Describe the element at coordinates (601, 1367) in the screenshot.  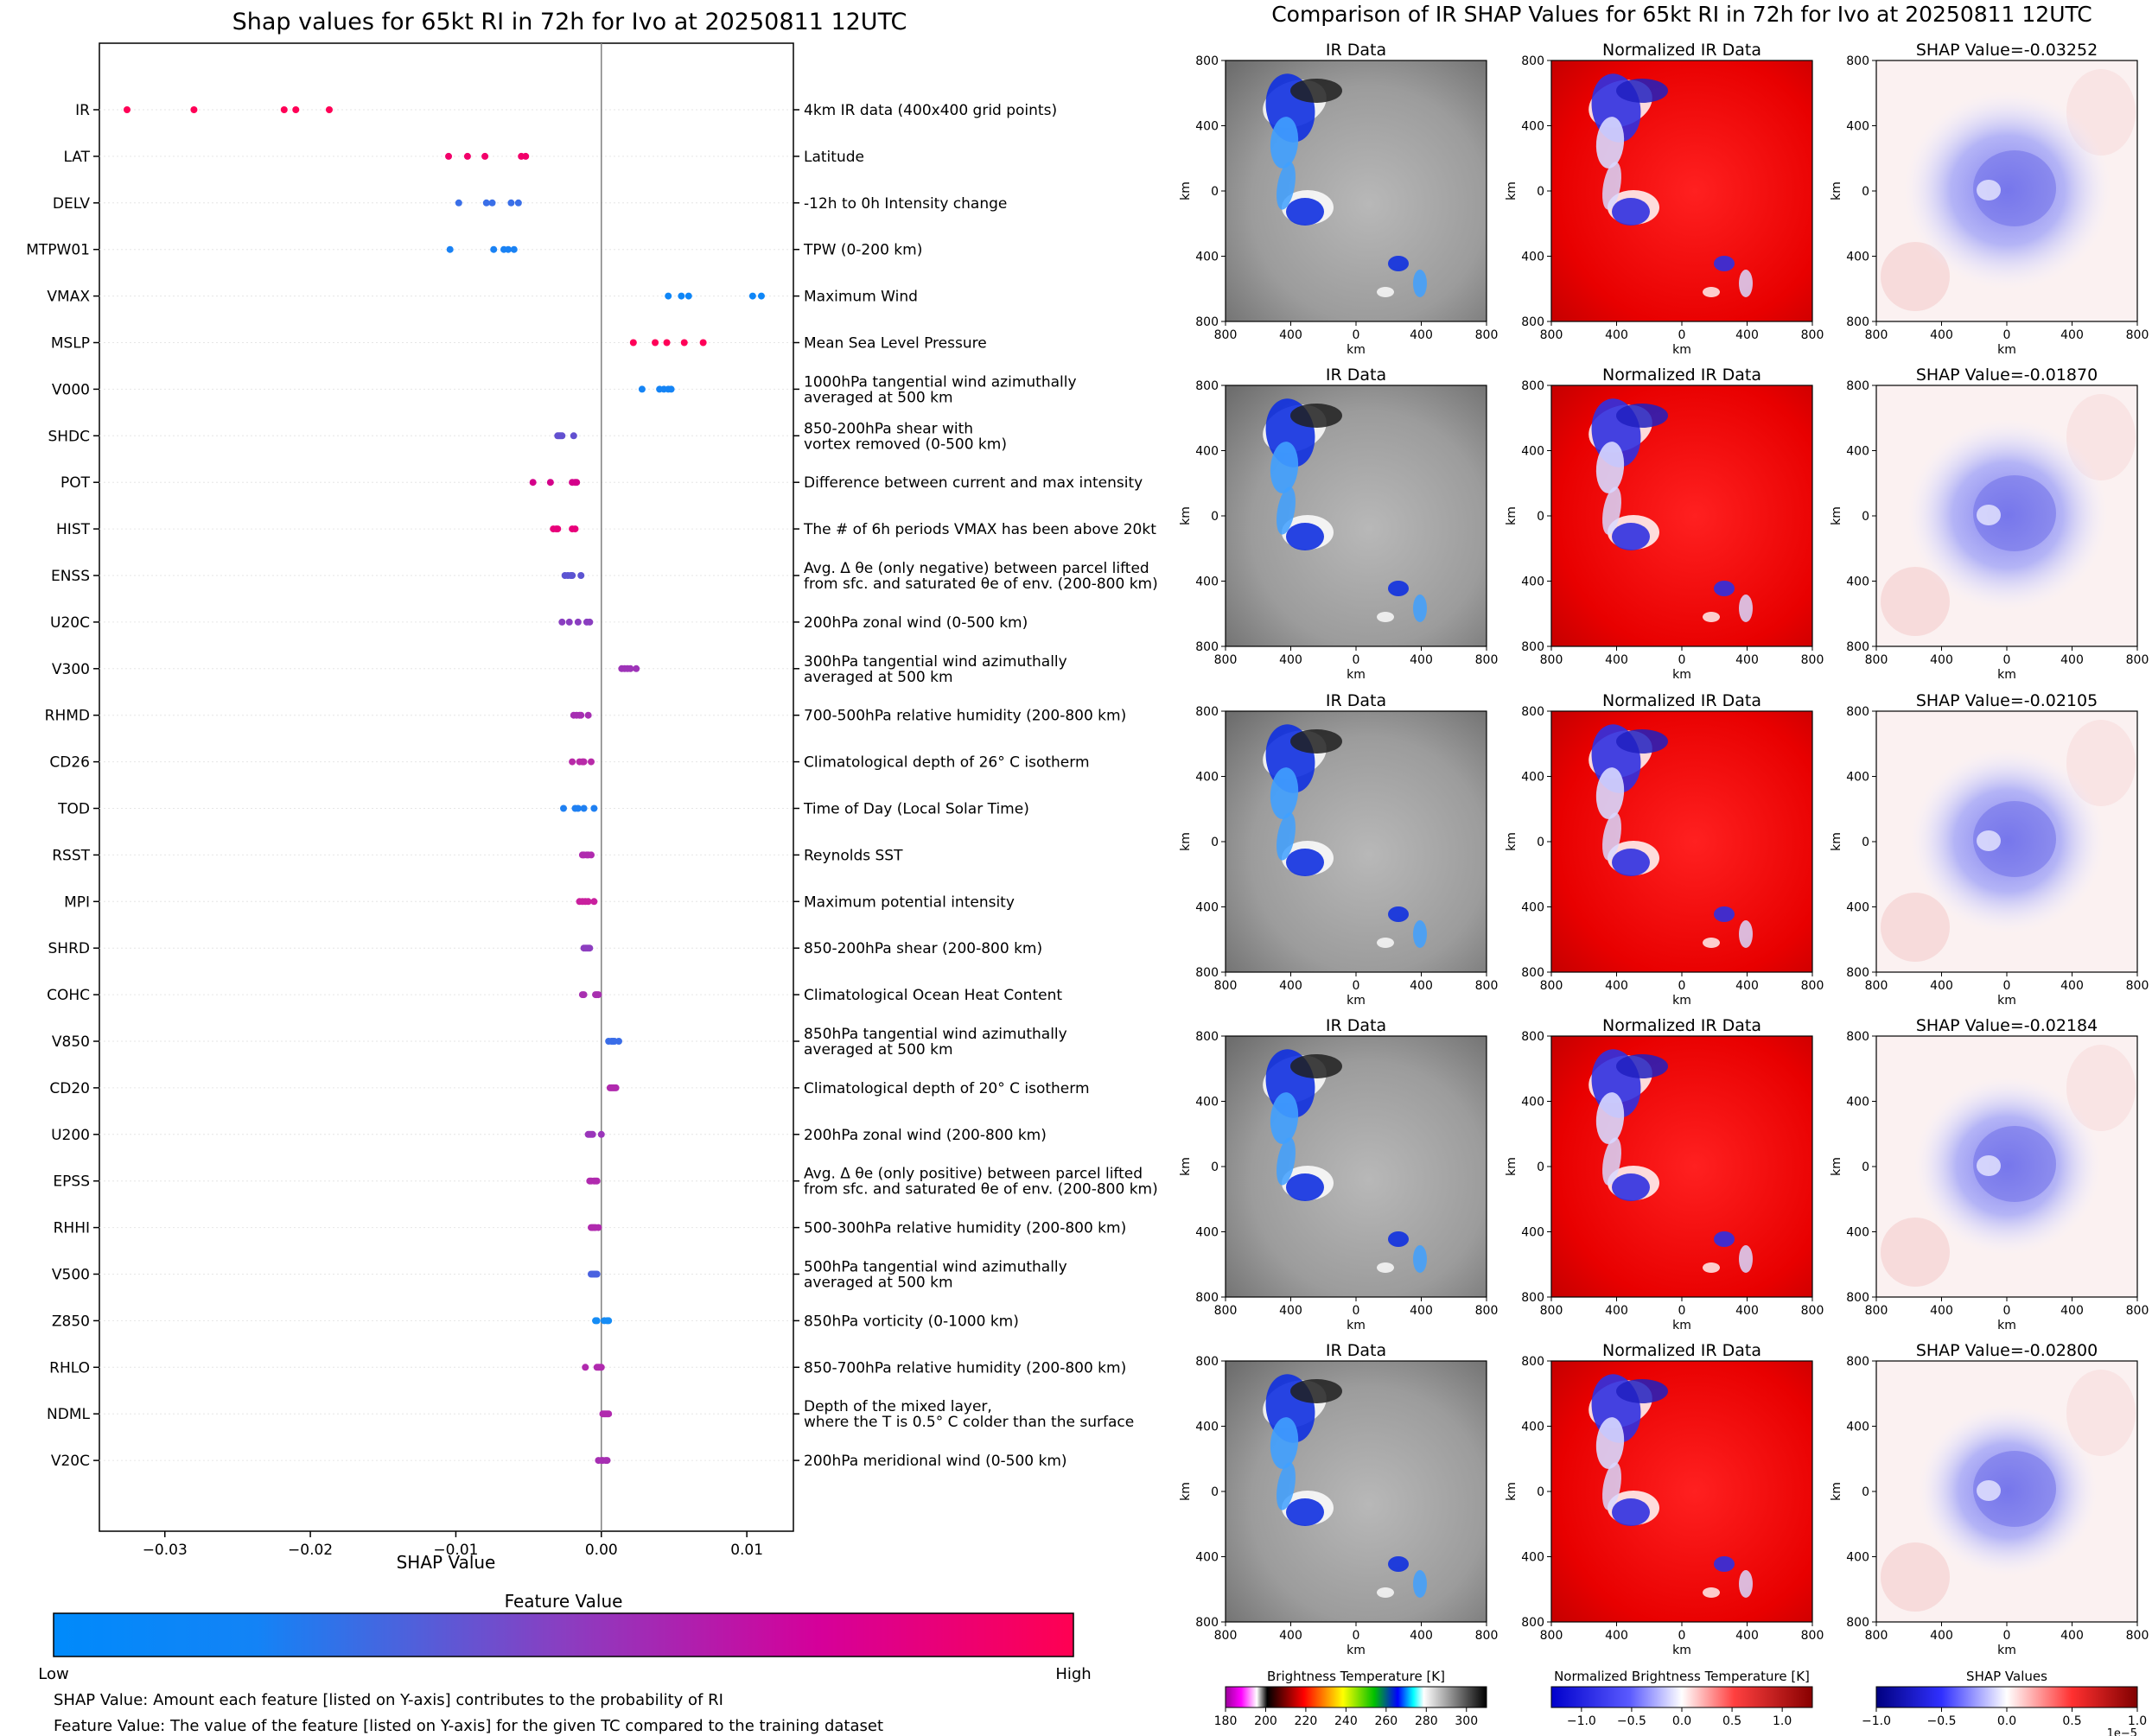
I see `shap-point-rhlo` at that location.